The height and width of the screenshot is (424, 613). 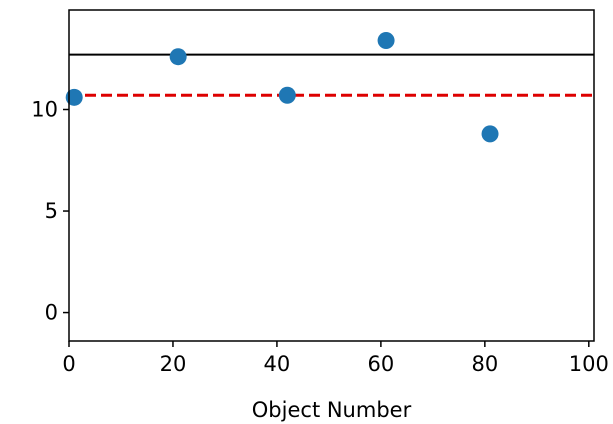 I want to click on reference-lines, so click(x=331, y=75).